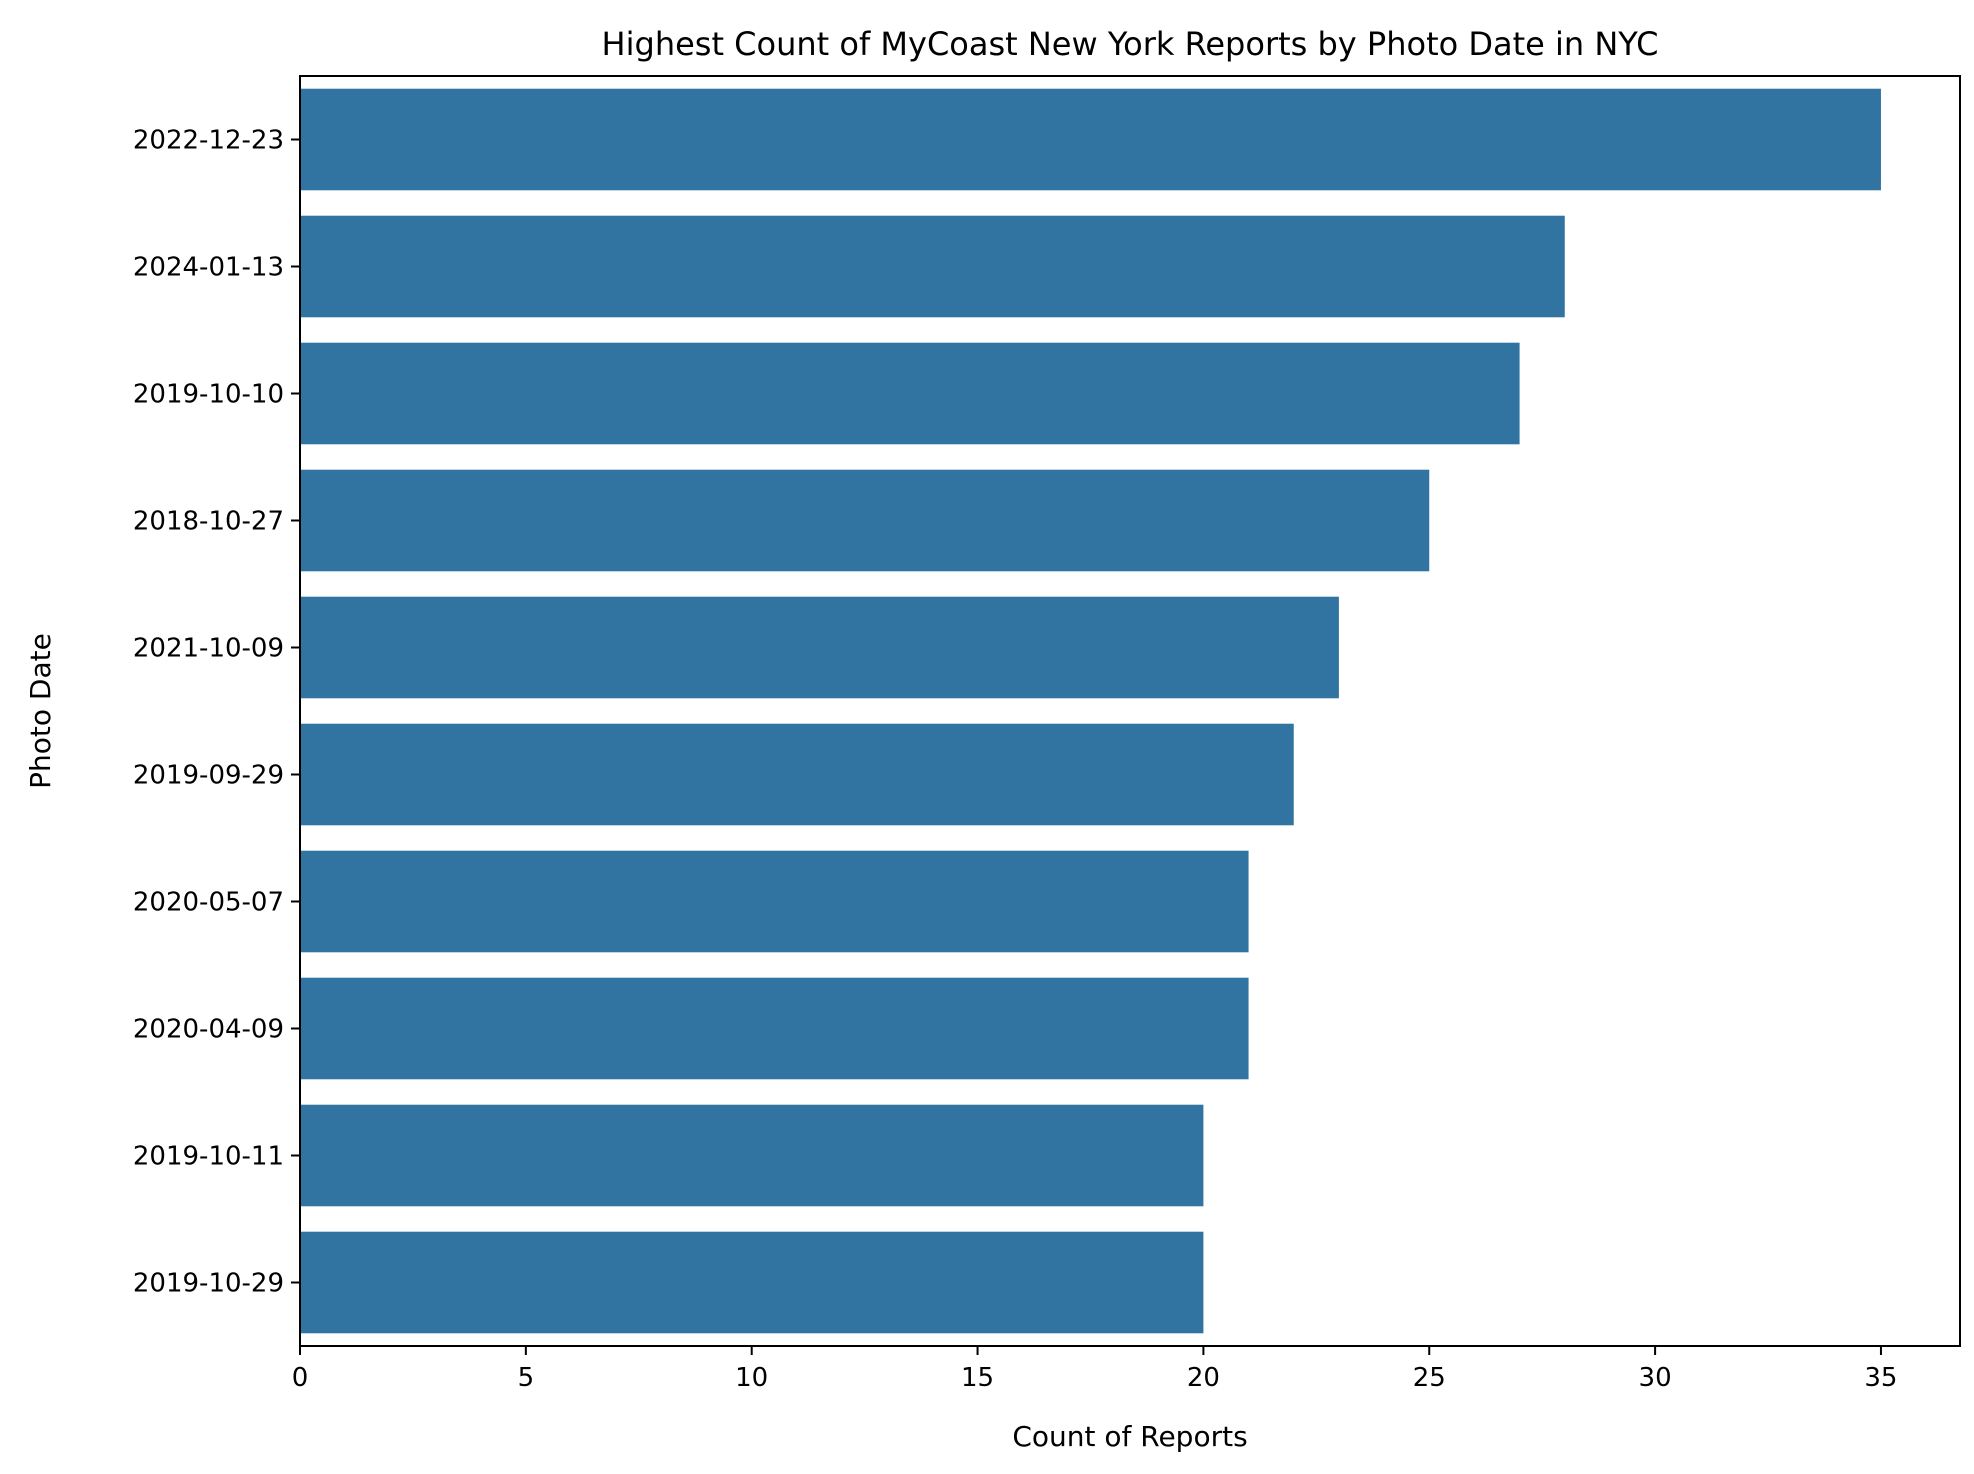 The height and width of the screenshot is (1474, 1974). Describe the element at coordinates (208, 141) in the screenshot. I see `y-tick-label: 2022-12-23` at that location.